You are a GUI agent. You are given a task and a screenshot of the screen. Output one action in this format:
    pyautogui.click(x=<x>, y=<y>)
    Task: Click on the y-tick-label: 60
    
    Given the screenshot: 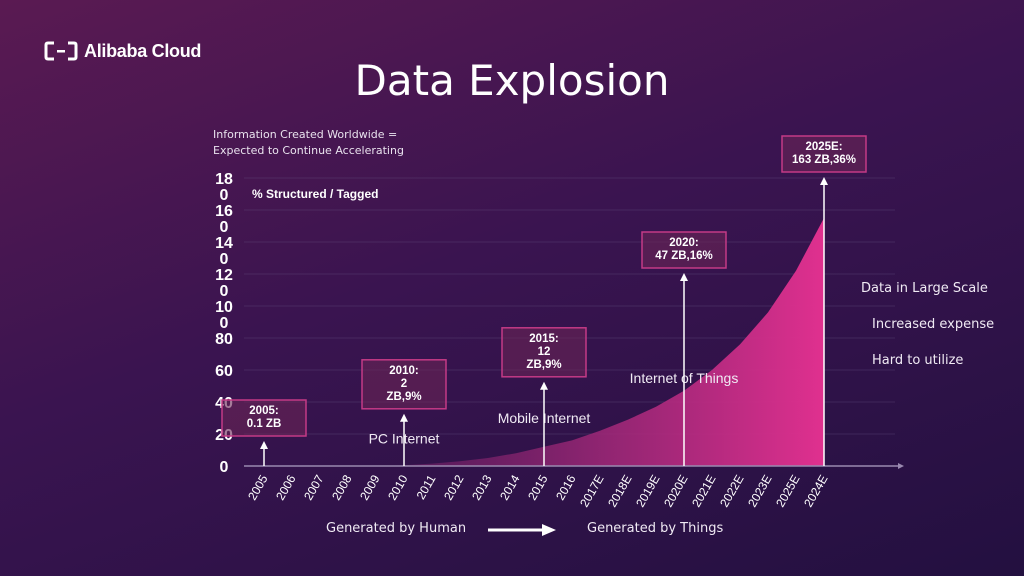 What is the action you would take?
    pyautogui.click(x=224, y=371)
    